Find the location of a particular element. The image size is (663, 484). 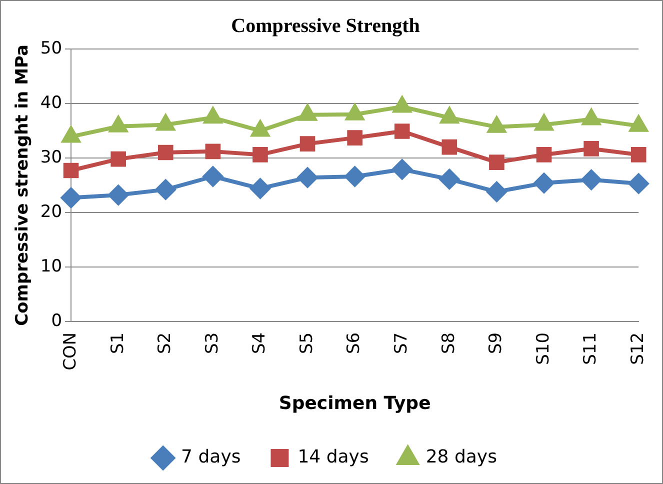

x-tick-label: S12 is located at coordinates (638, 348).